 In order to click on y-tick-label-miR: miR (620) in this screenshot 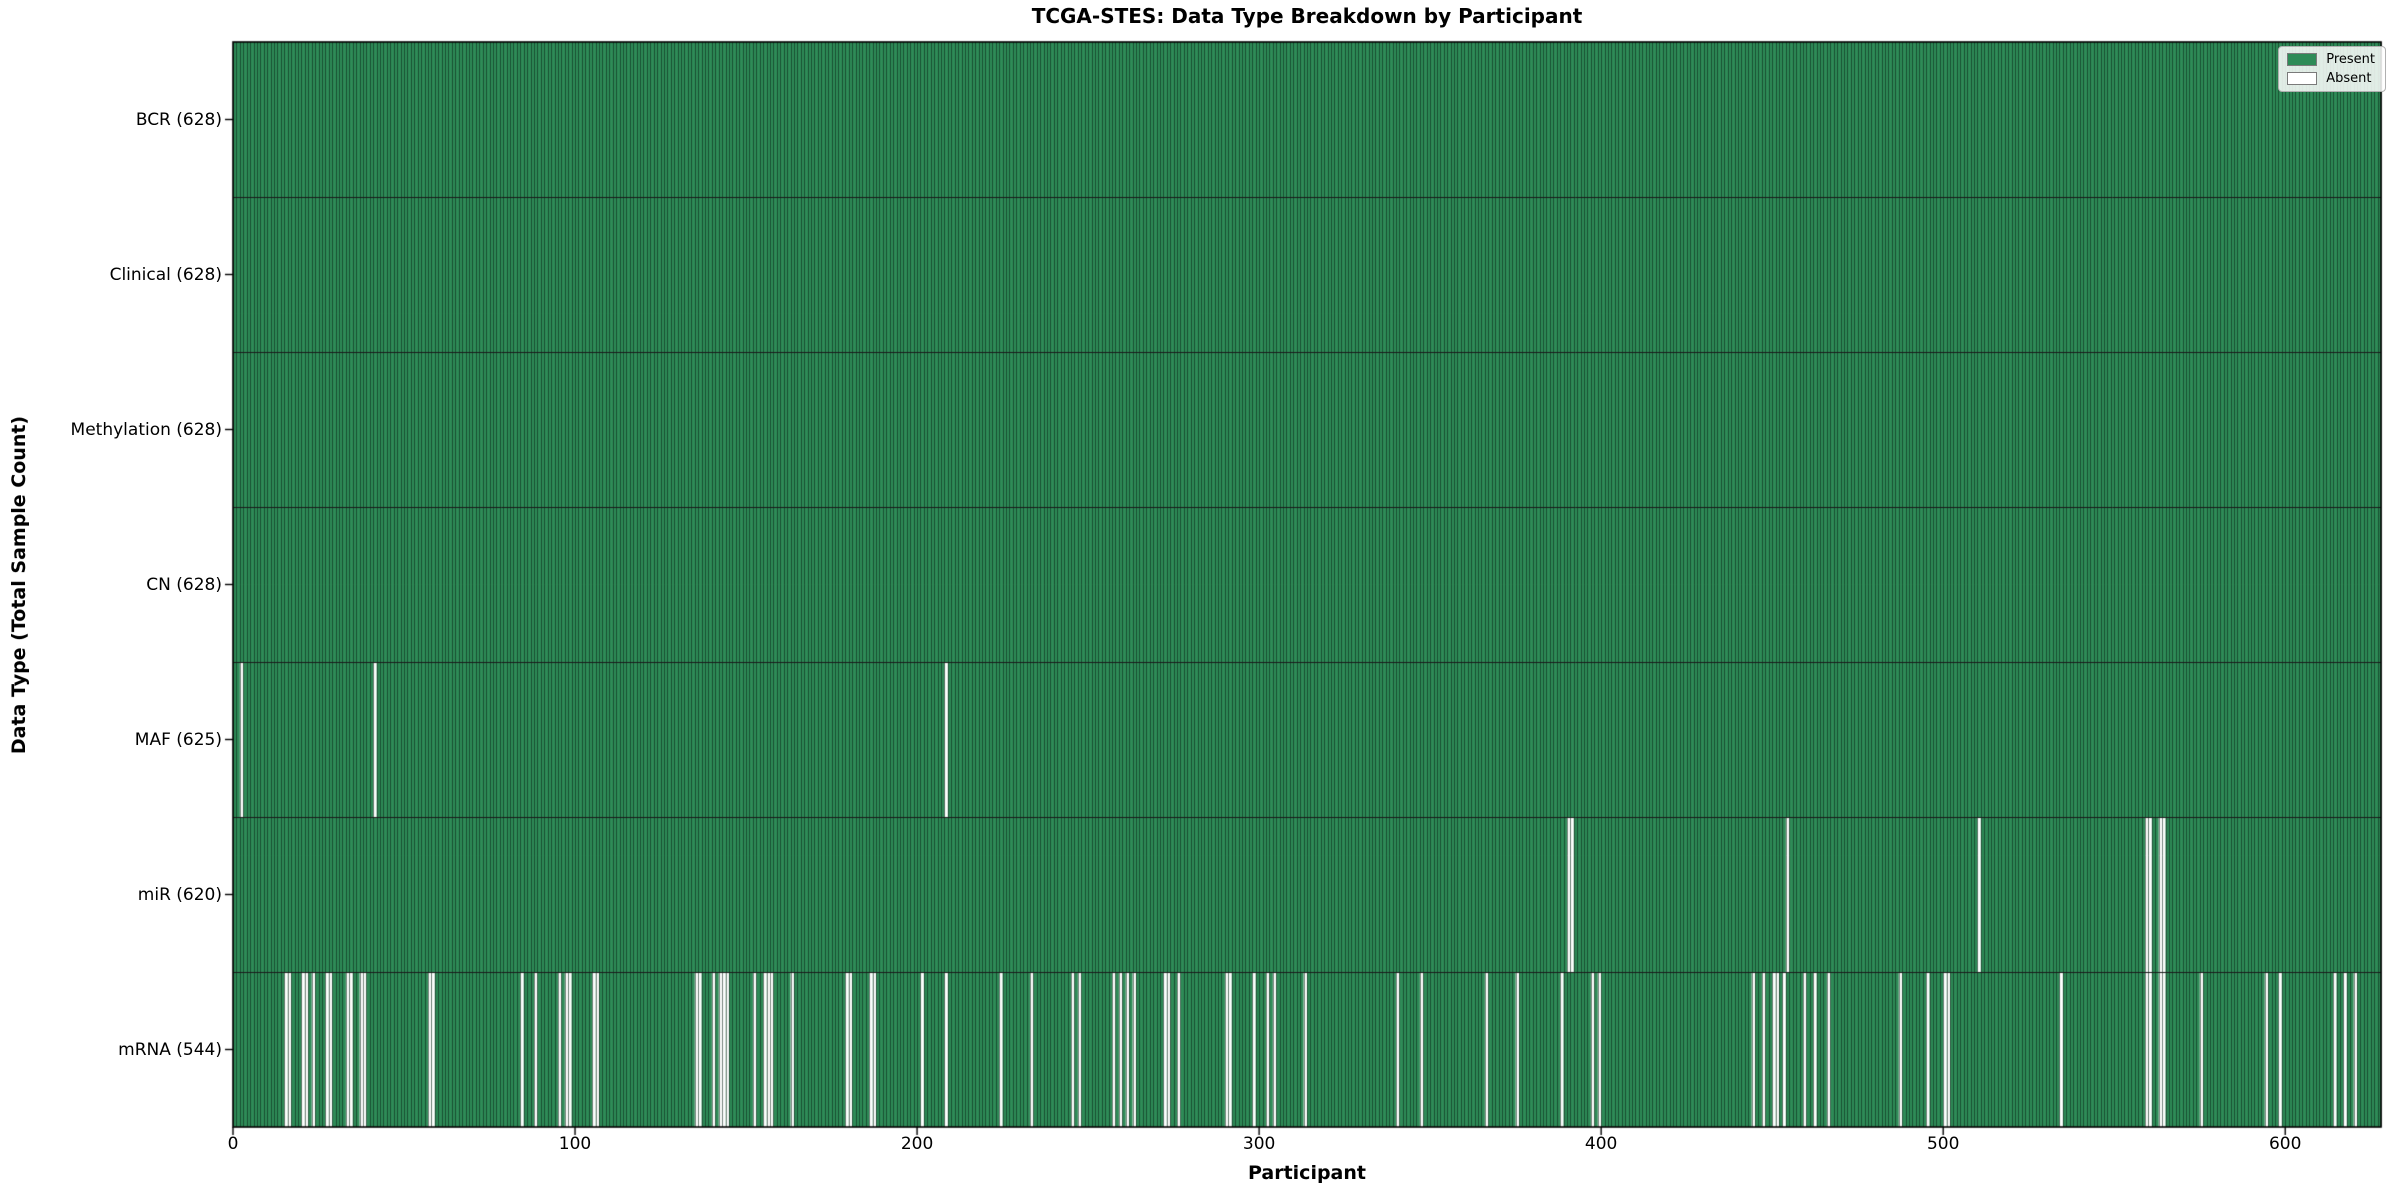, I will do `click(179, 894)`.